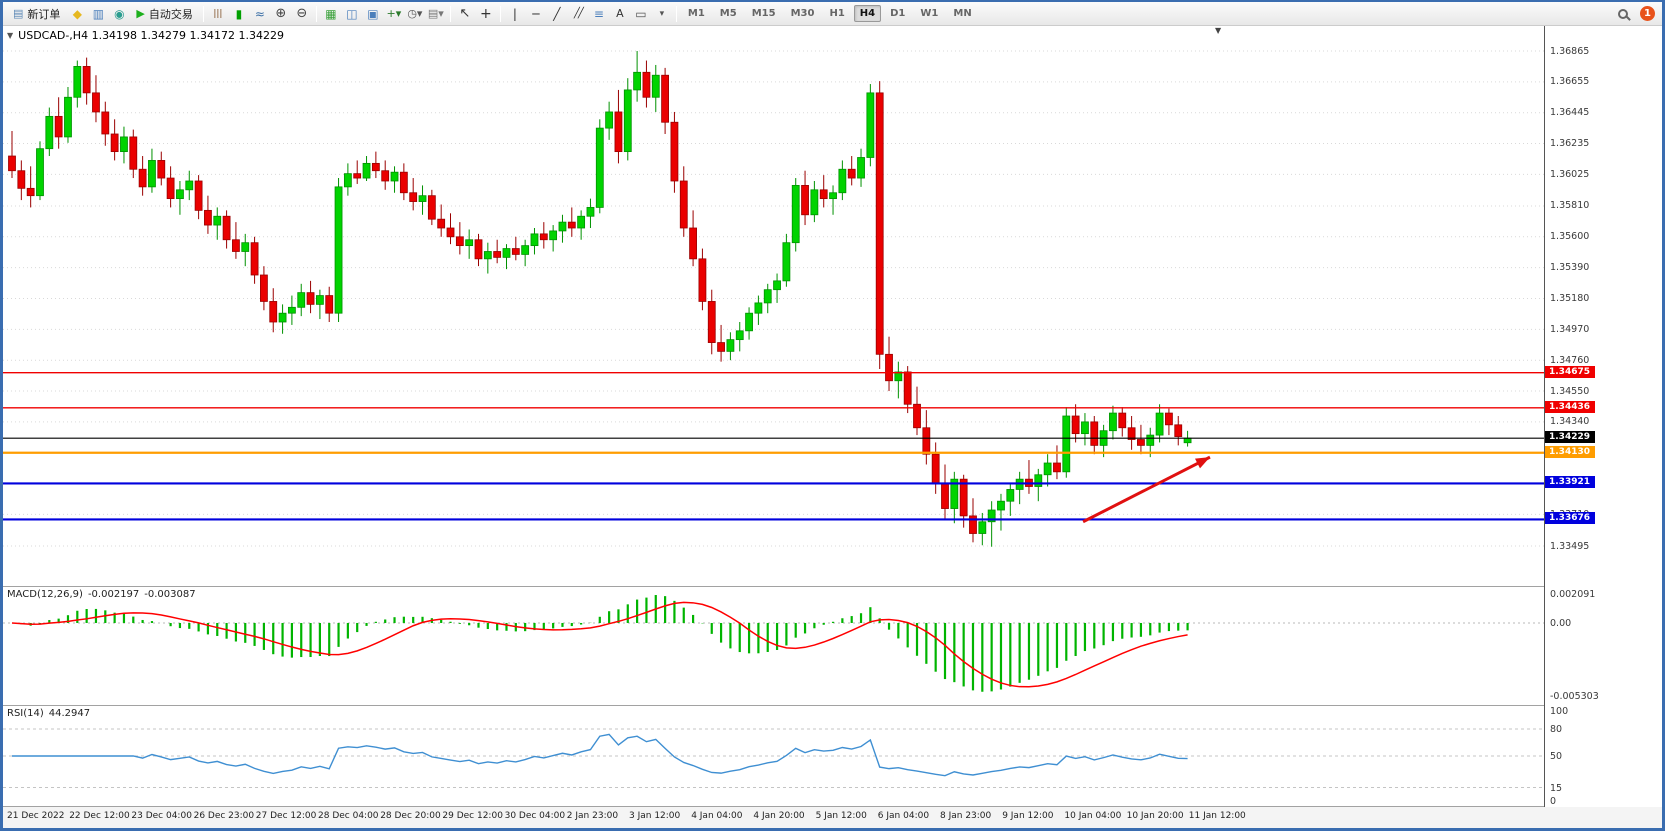 The image size is (1665, 831). What do you see at coordinates (69, 713) in the screenshot?
I see `rsi-value: 44.2947` at bounding box center [69, 713].